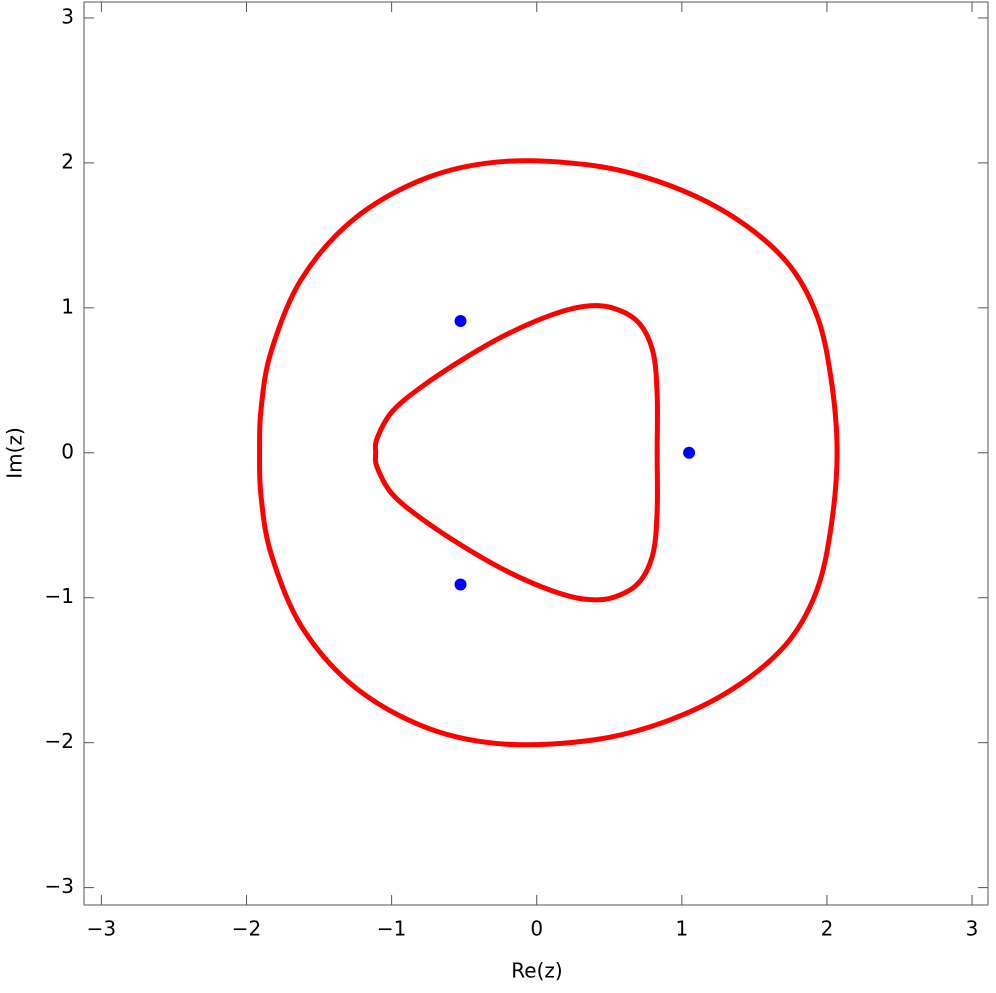 This screenshot has width=996, height=993. What do you see at coordinates (391, 929) in the screenshot?
I see `x-tick-label: −1` at bounding box center [391, 929].